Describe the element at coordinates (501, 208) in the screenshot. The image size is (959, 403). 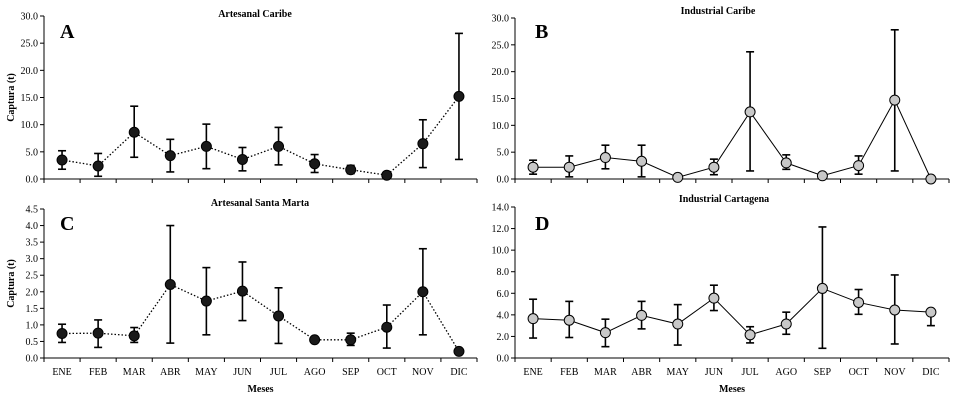
I see `y-tick-label: 14.0` at that location.